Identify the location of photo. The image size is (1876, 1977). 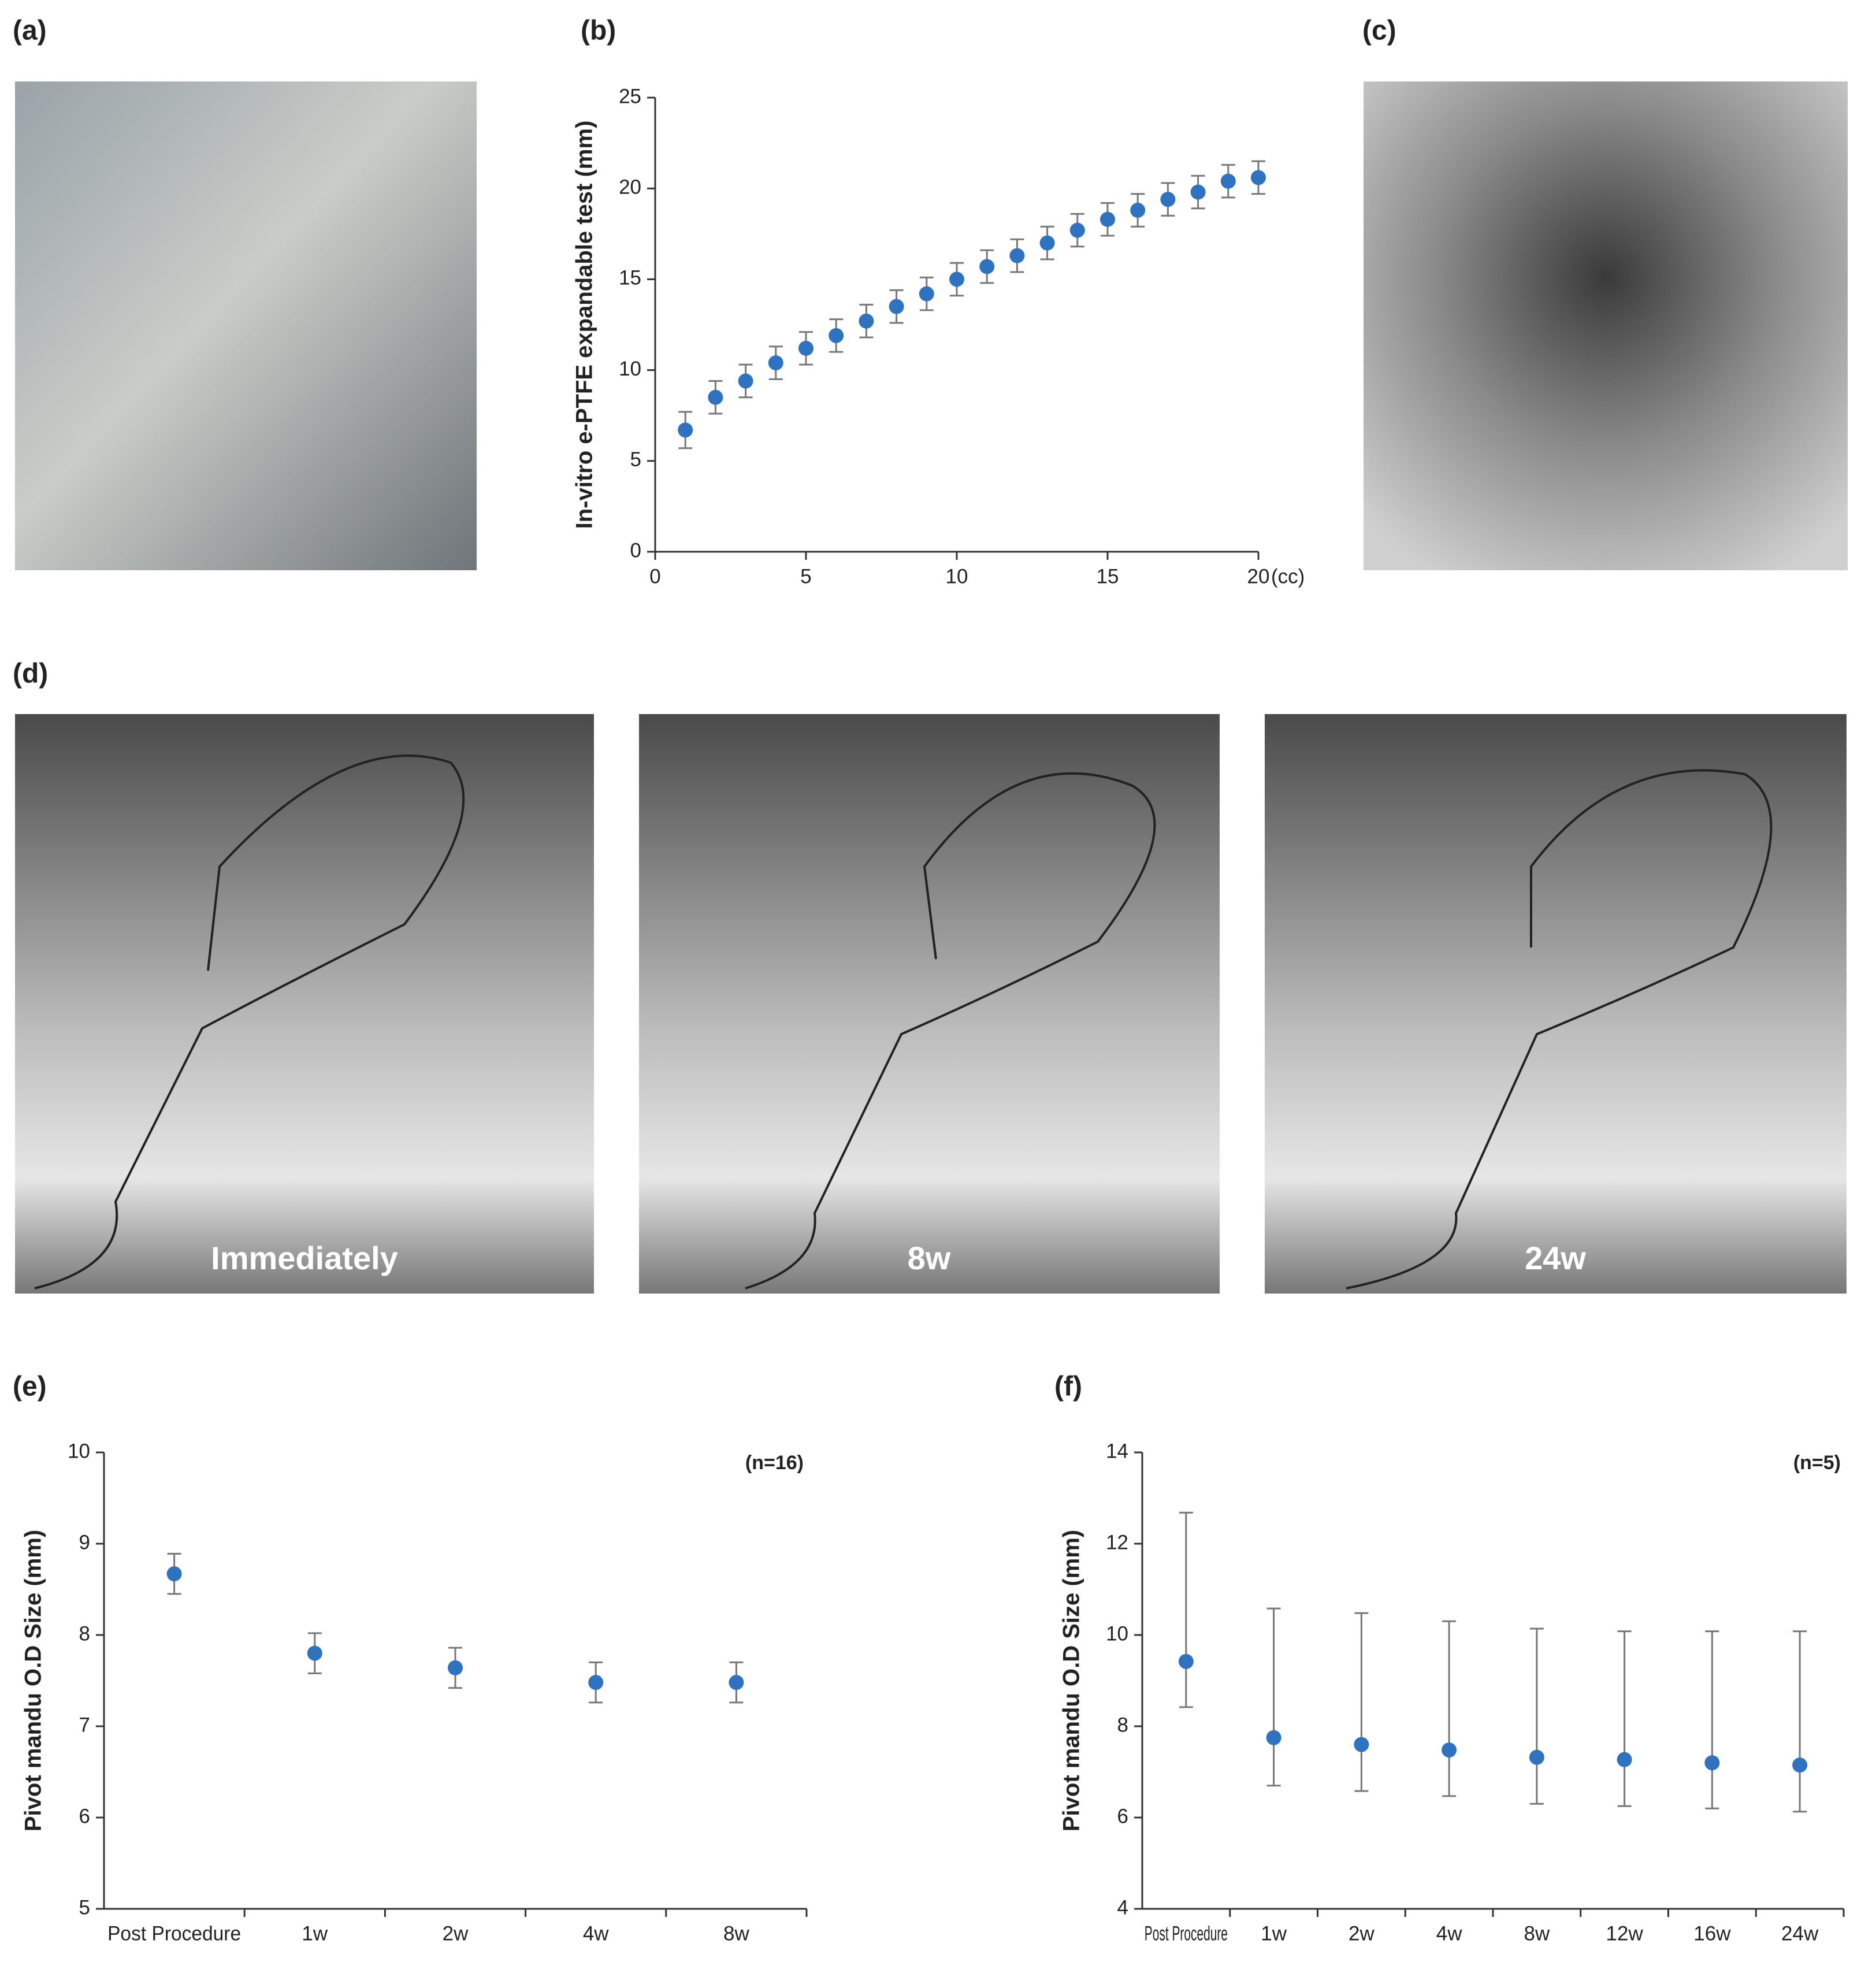
(246, 325).